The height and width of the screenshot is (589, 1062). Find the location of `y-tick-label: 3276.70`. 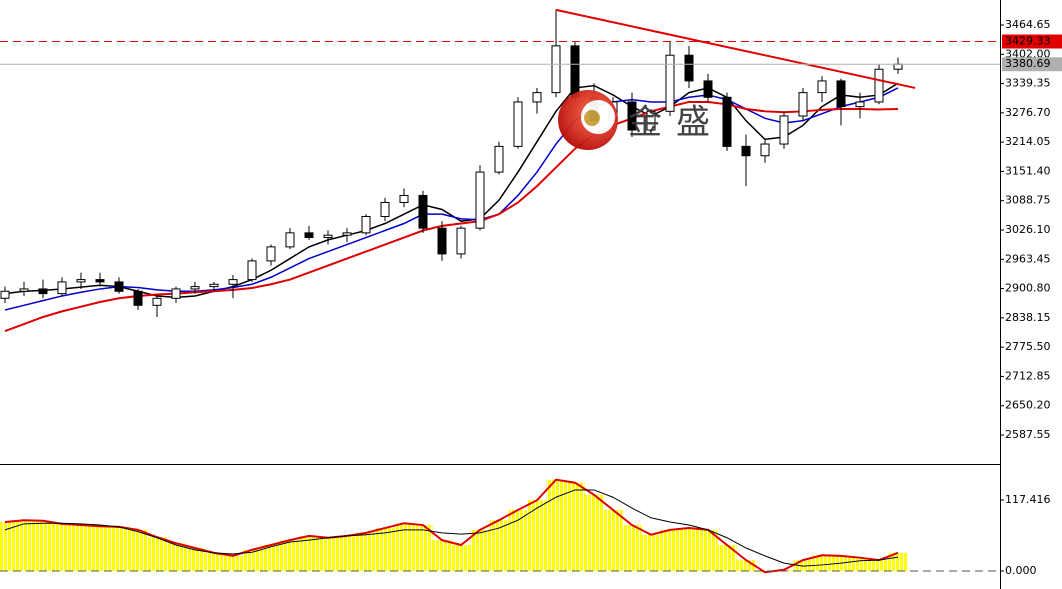

y-tick-label: 3276.70 is located at coordinates (1028, 112).